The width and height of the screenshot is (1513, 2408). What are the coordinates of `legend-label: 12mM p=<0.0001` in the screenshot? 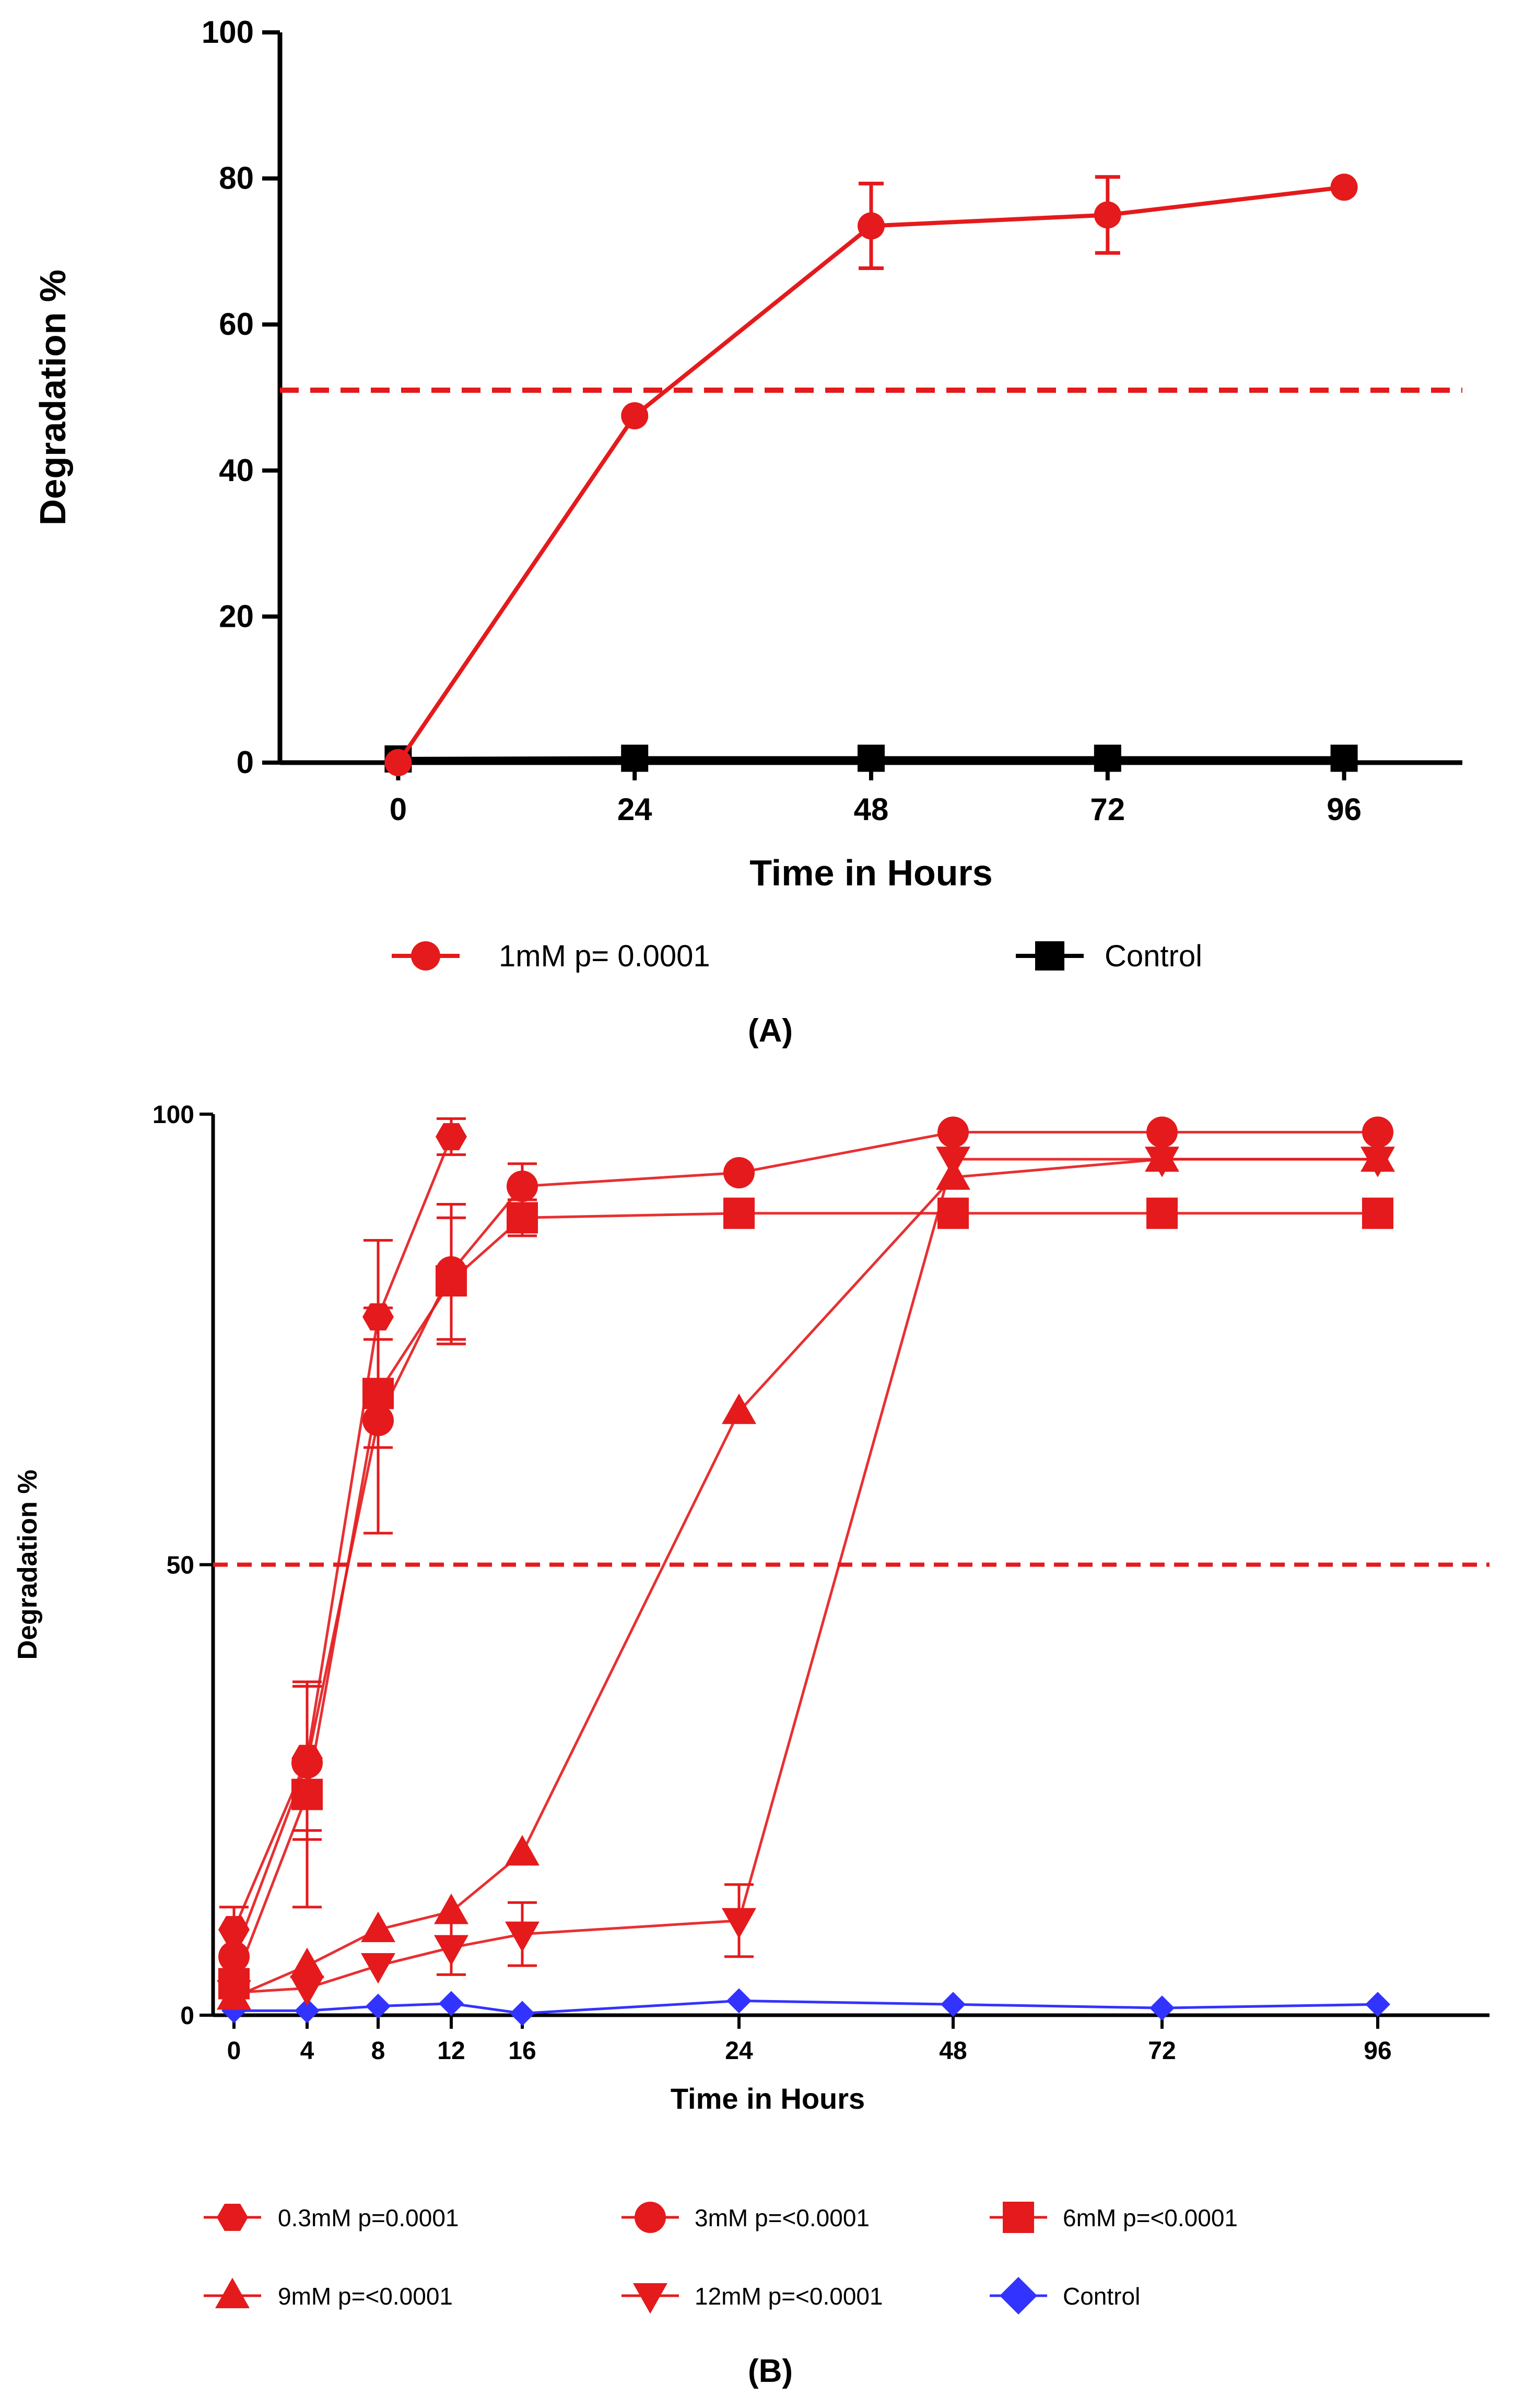 It's located at (789, 2296).